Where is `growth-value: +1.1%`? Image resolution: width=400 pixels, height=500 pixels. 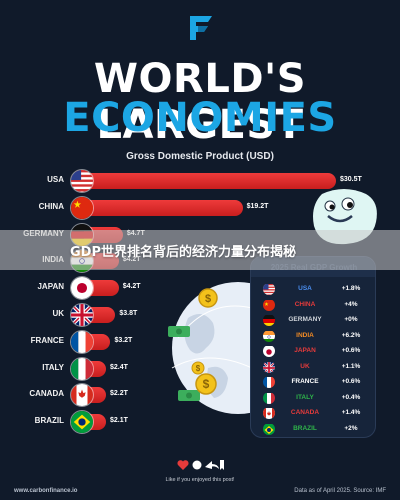 growth-value: +1.1% is located at coordinates (351, 366).